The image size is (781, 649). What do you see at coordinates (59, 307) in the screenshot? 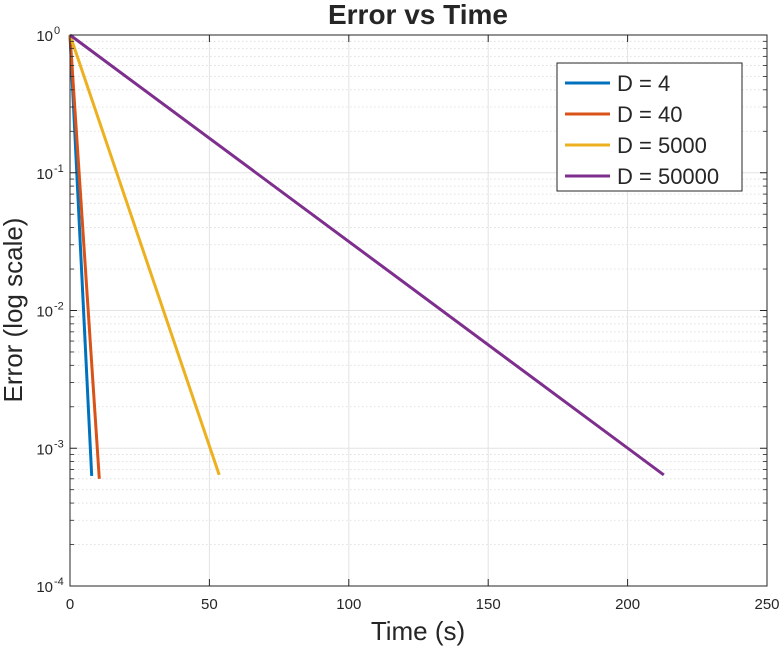
I see `y-tick-exponent: -2` at bounding box center [59, 307].